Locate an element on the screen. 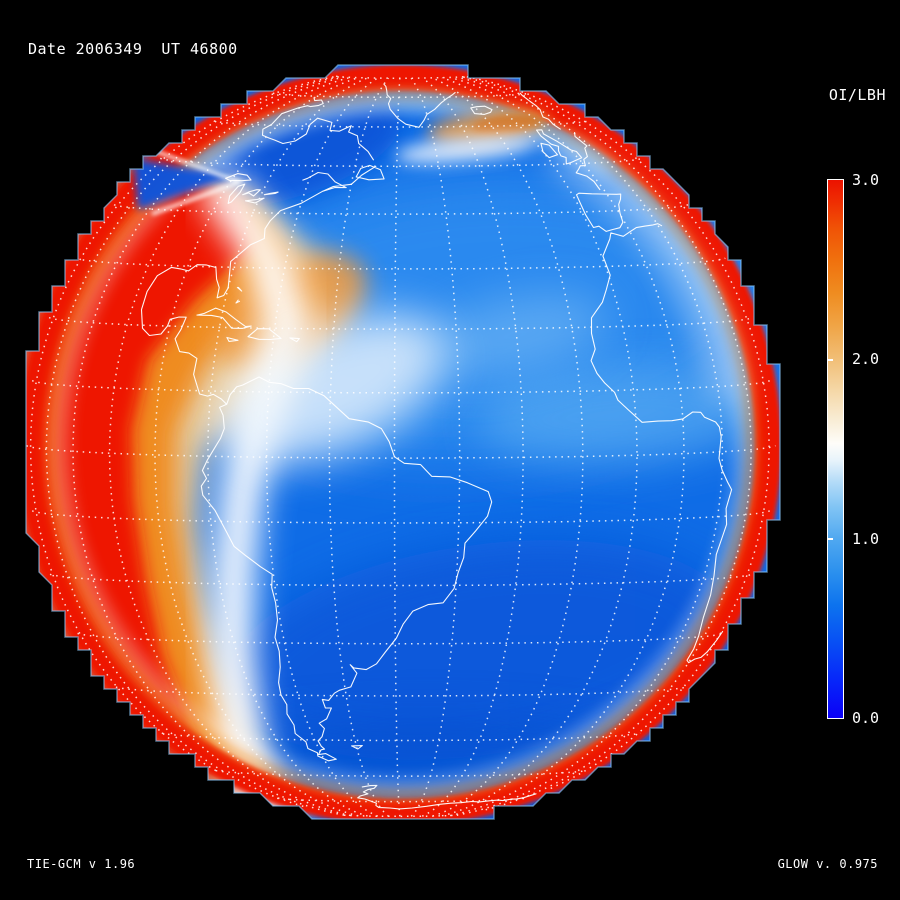  colorbar is located at coordinates (835, 449).